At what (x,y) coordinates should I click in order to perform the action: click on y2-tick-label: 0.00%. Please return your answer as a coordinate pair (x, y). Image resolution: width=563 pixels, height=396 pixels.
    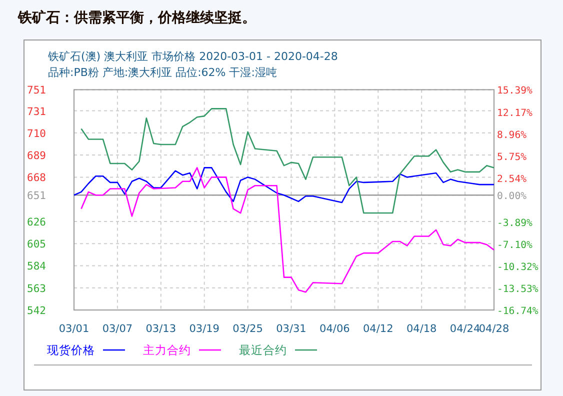
    Looking at the image, I should click on (512, 196).